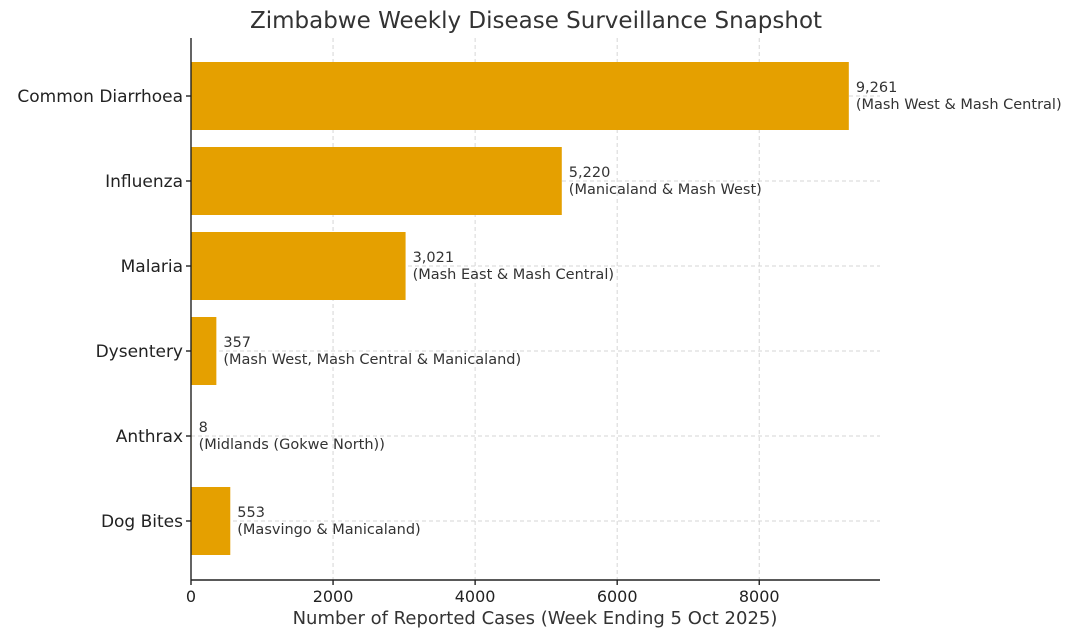 The height and width of the screenshot is (633, 1077). What do you see at coordinates (475, 596) in the screenshot?
I see `x-tick-label-2: 4000` at bounding box center [475, 596].